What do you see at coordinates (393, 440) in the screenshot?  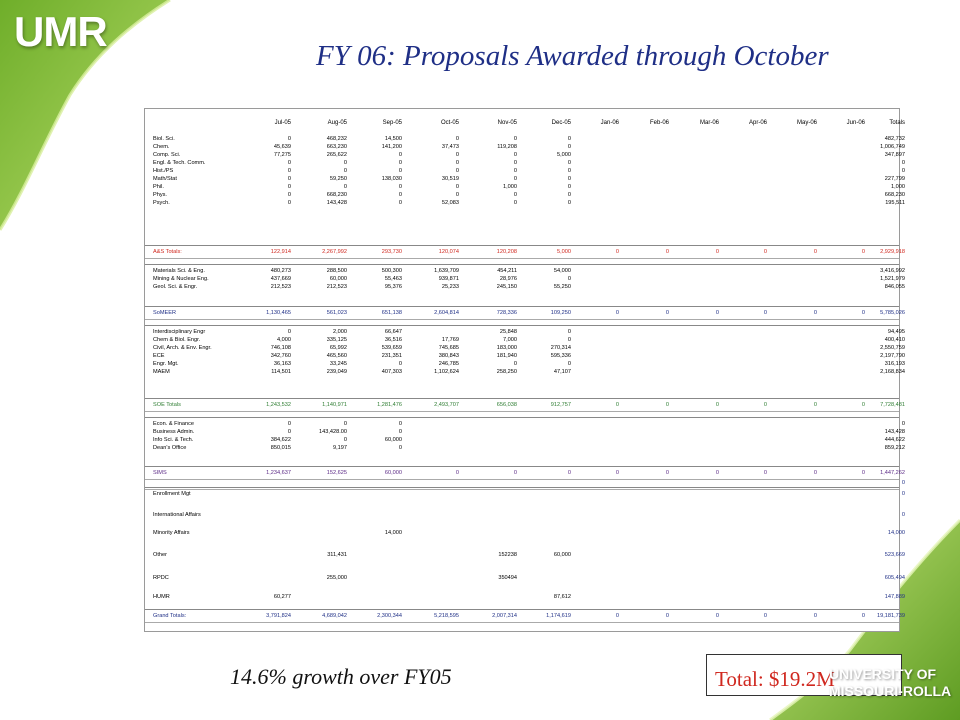 I see `table-cell: 60,000` at bounding box center [393, 440].